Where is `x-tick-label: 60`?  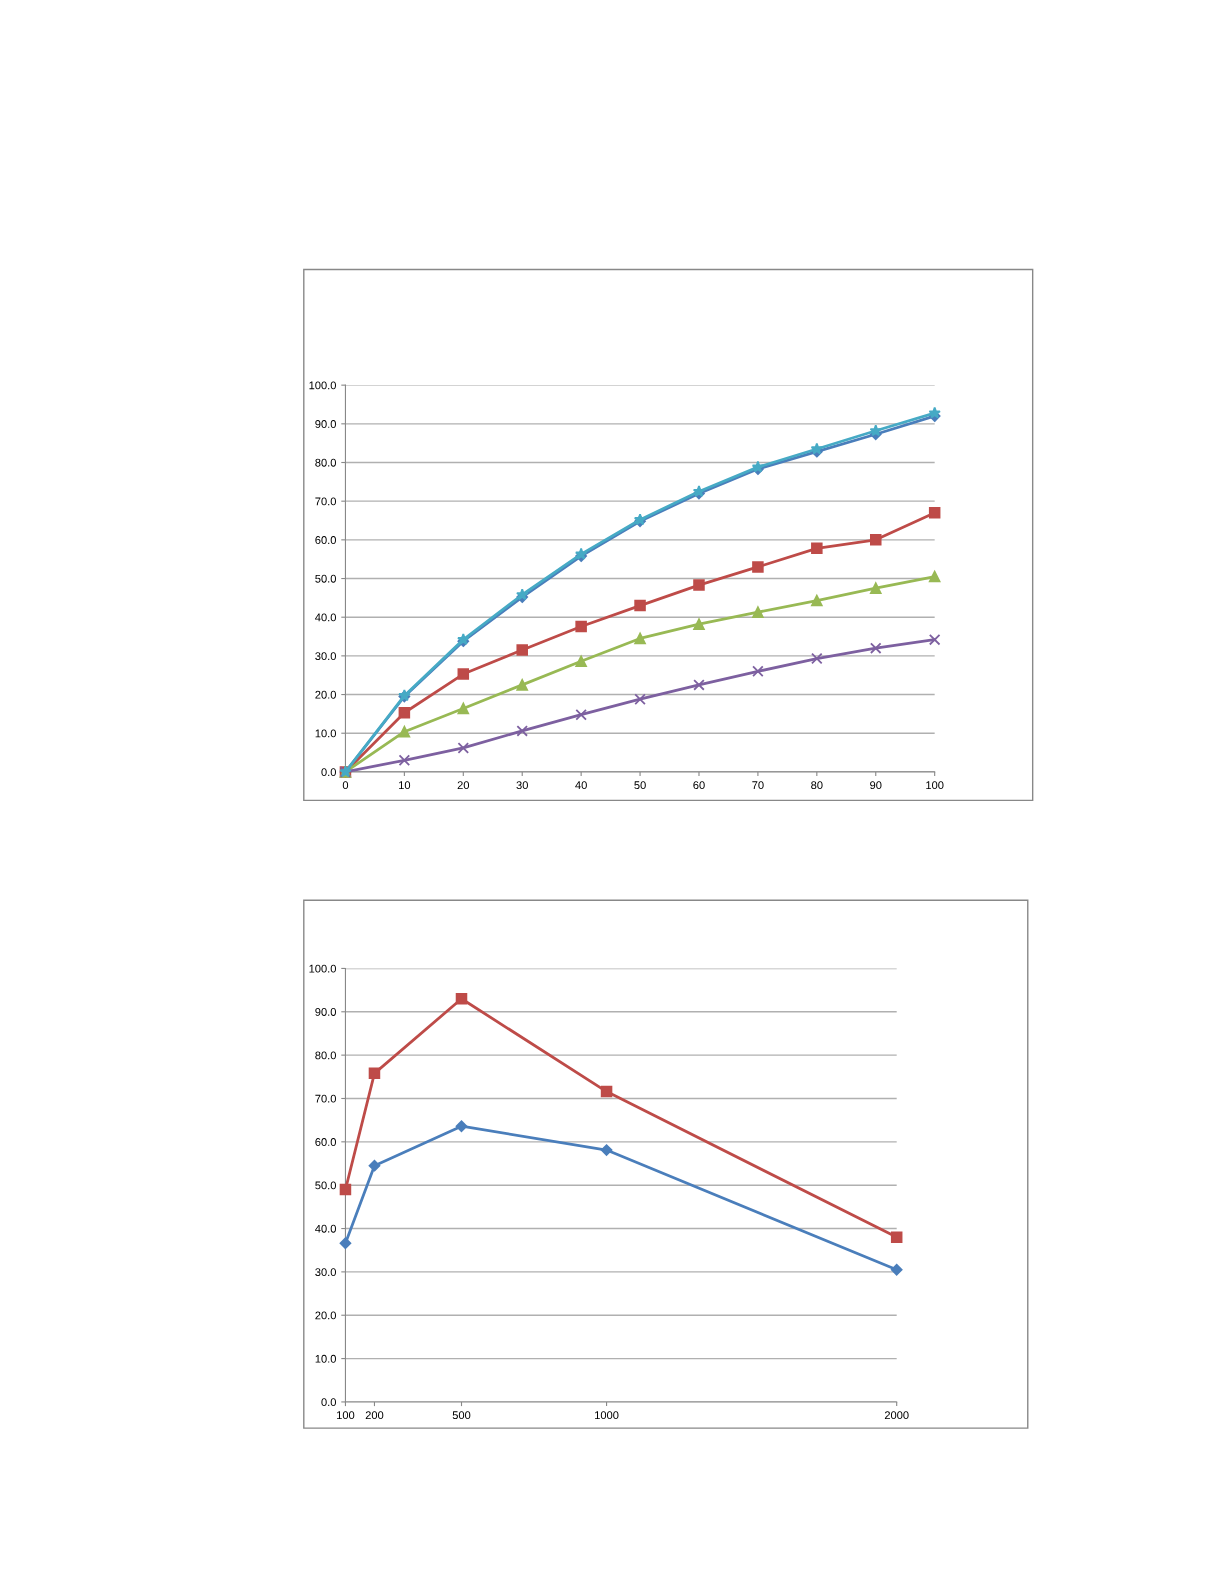 x-tick-label: 60 is located at coordinates (699, 785).